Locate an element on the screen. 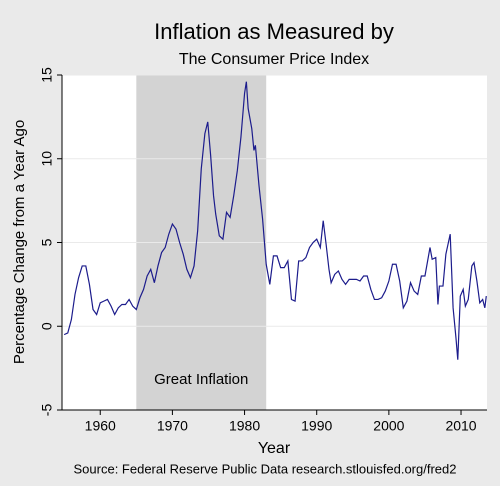 This screenshot has width=500, height=486. x-tick-label: 1970 is located at coordinates (172, 426).